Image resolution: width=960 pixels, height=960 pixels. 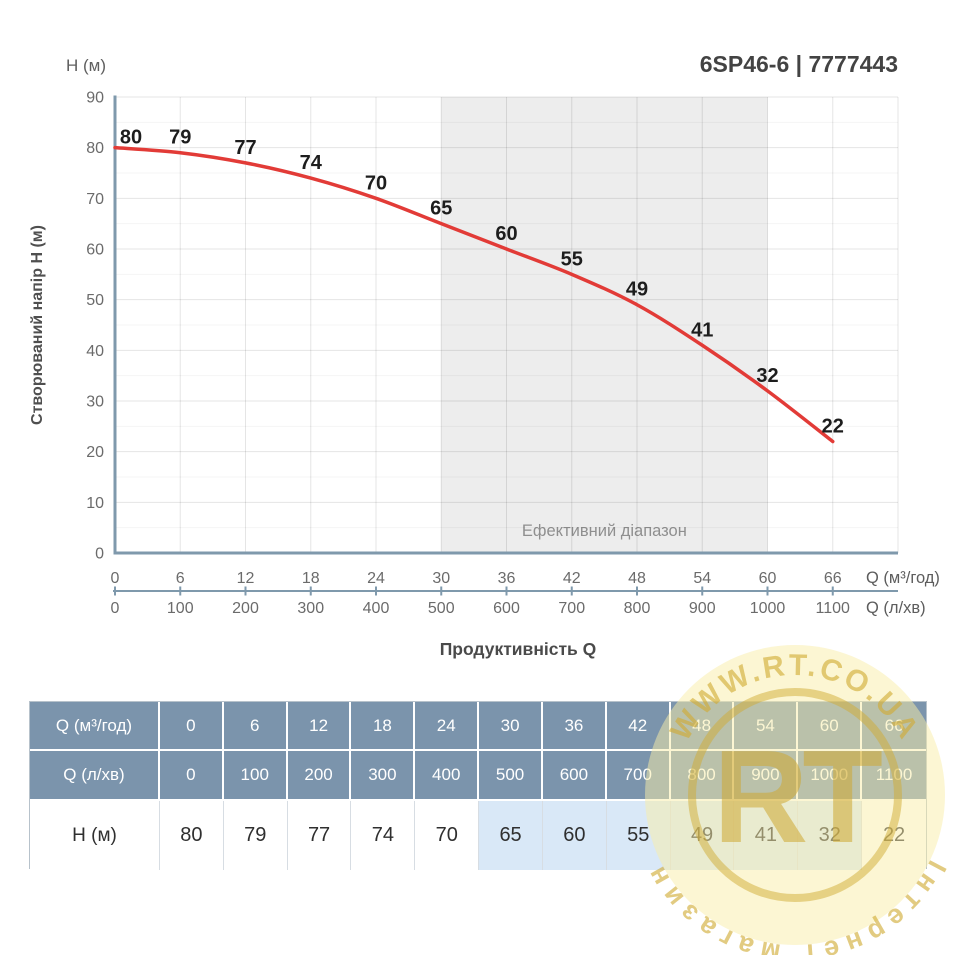 What do you see at coordinates (638, 835) in the screenshot?
I see `table-cell: 55` at bounding box center [638, 835].